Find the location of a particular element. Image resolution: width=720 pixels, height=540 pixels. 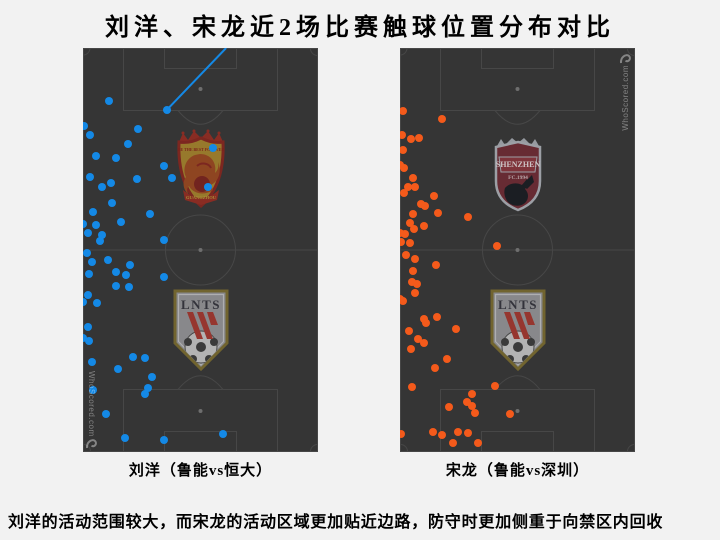

shenzhen-fc-logo: SHENZHEN FC.1994 is located at coordinates (517, 175).